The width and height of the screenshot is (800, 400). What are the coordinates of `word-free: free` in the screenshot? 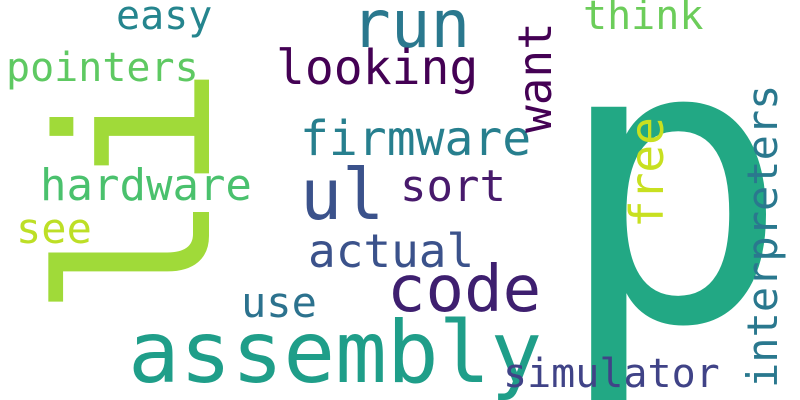 It's located at (647, 172).